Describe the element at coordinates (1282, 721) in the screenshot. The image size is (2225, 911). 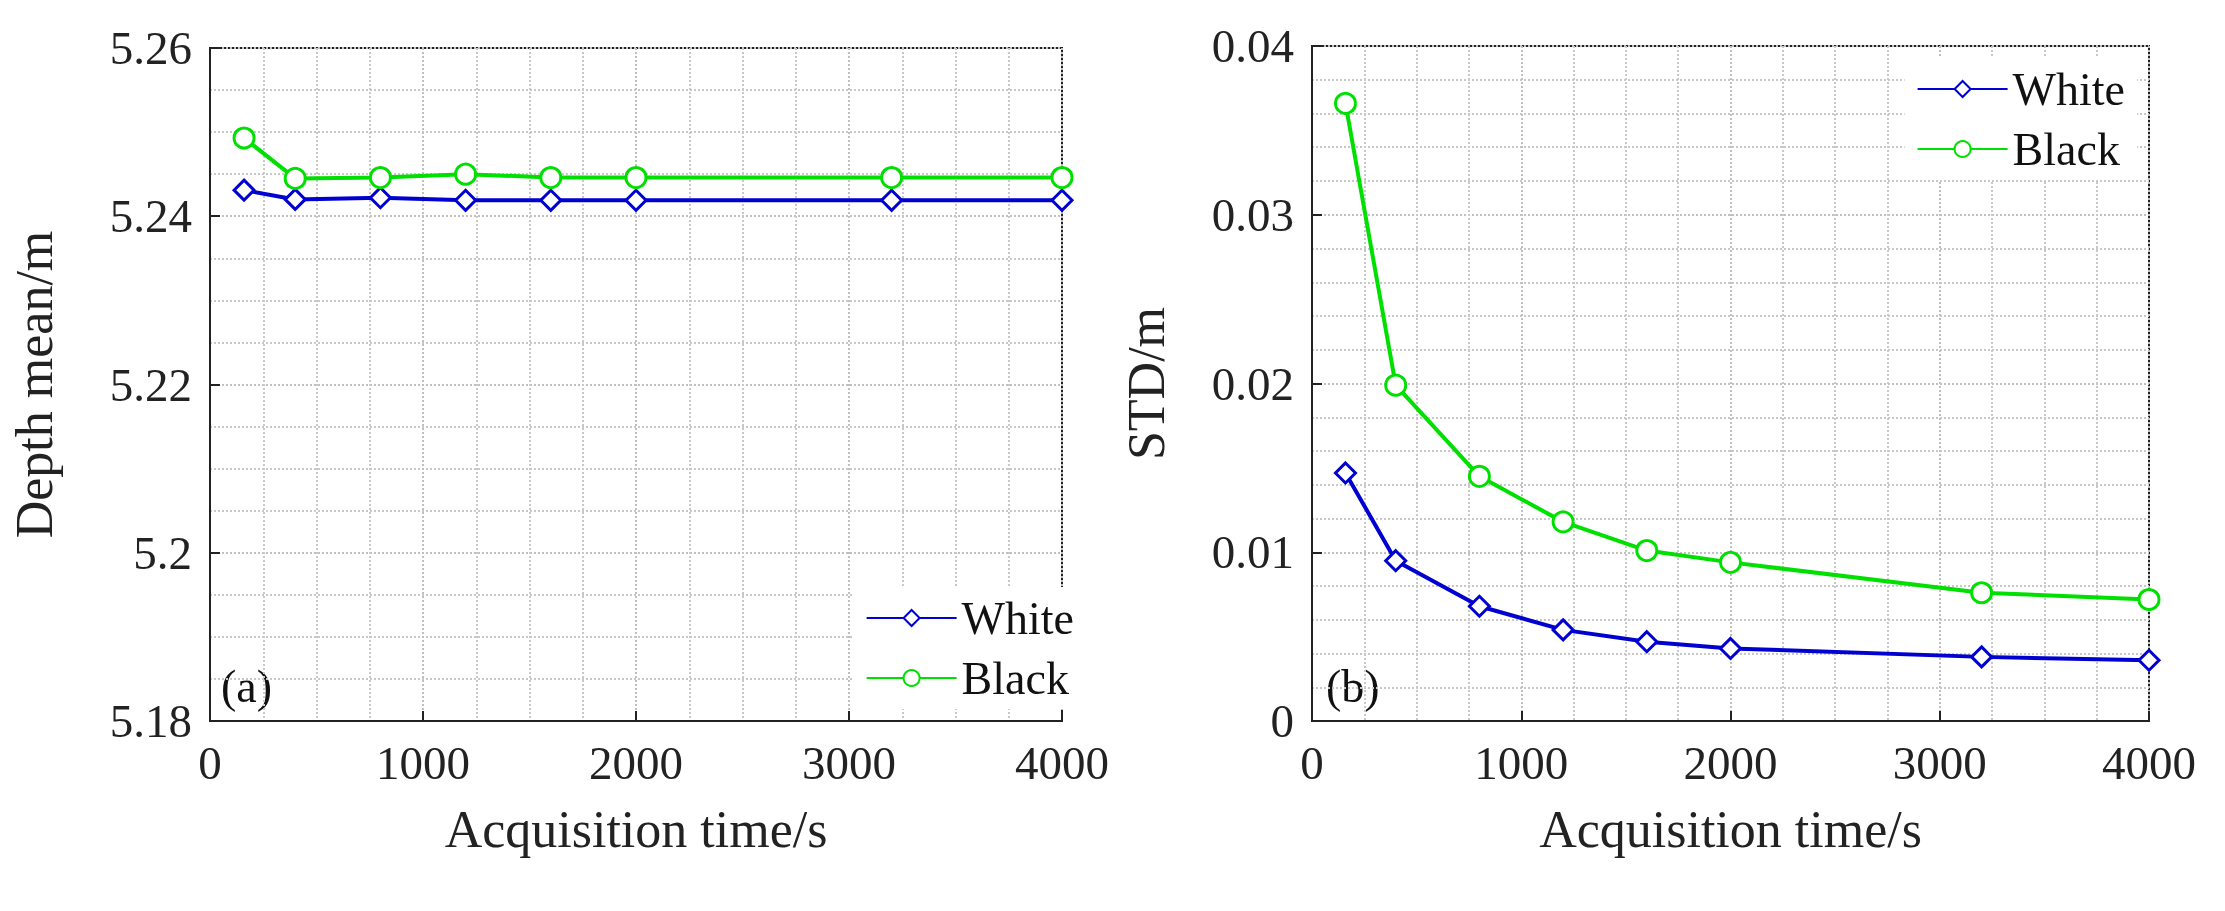
I see `y-tick-label: 0` at that location.